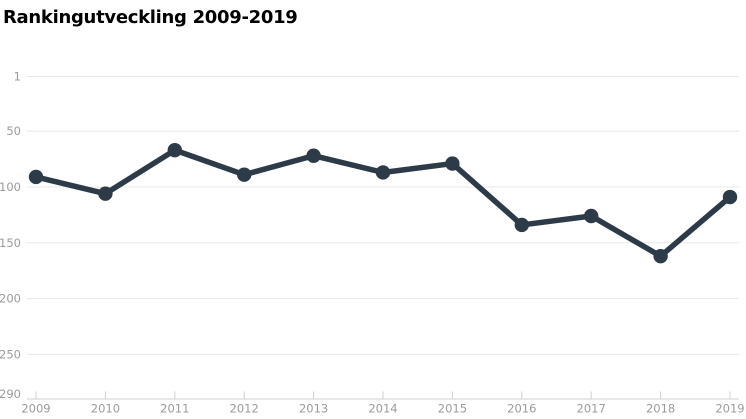 The height and width of the screenshot is (419, 746). I want to click on y-axis-tick-label: 290, so click(10, 394).